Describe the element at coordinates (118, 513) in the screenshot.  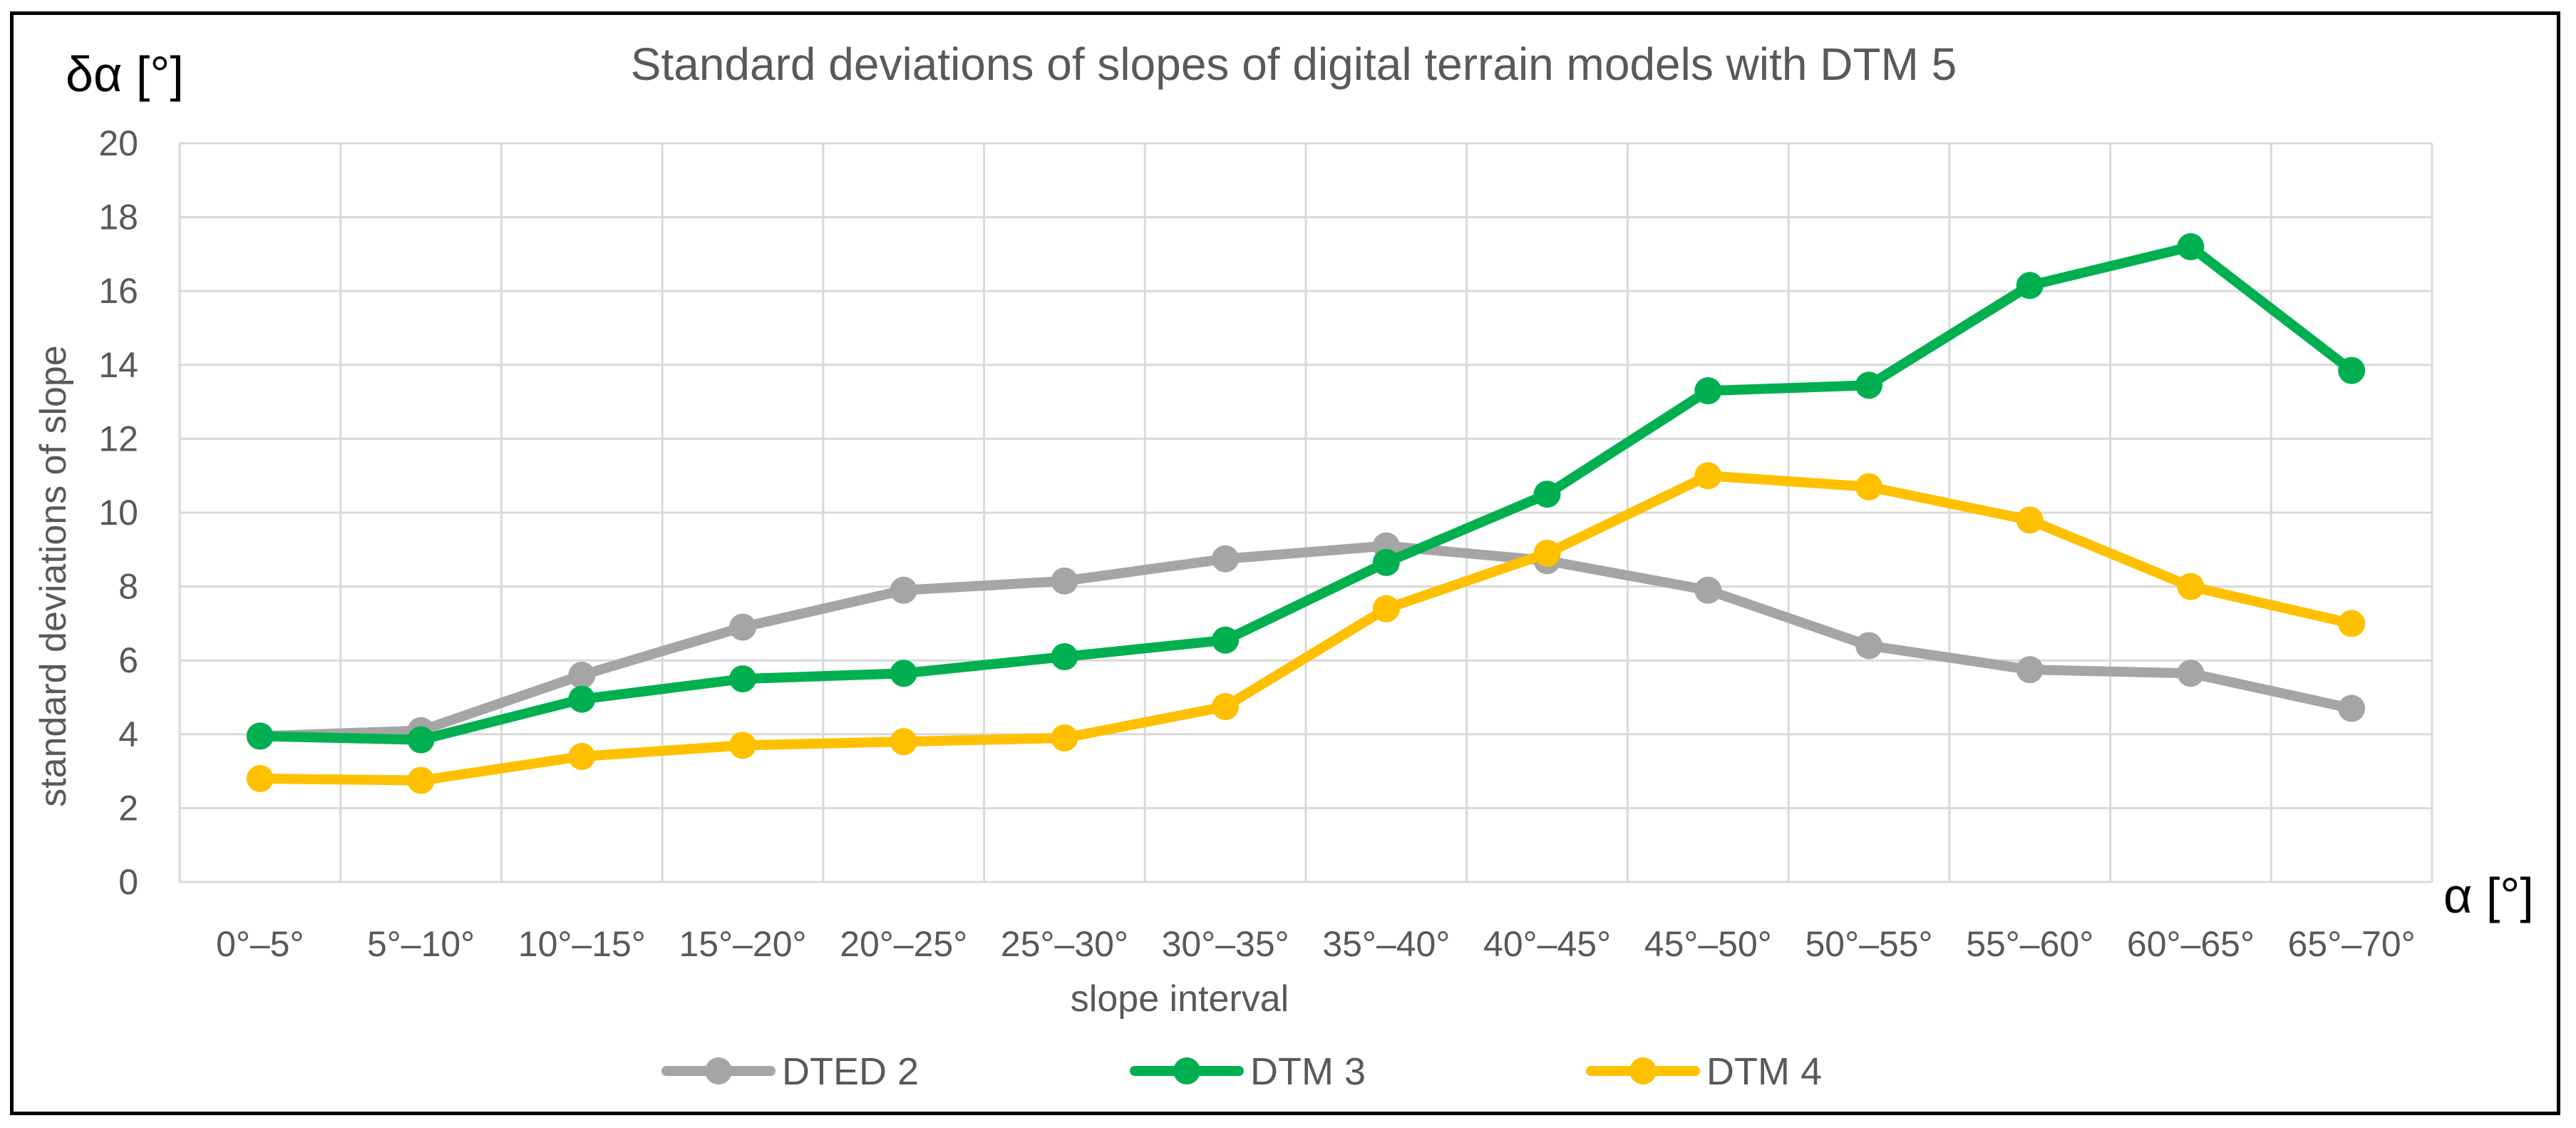
I see `y-tick-label: 10` at that location.